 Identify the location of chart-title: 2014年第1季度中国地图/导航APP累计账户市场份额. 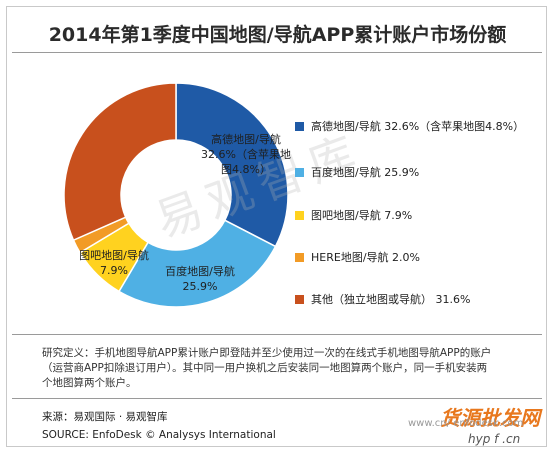
(277, 35).